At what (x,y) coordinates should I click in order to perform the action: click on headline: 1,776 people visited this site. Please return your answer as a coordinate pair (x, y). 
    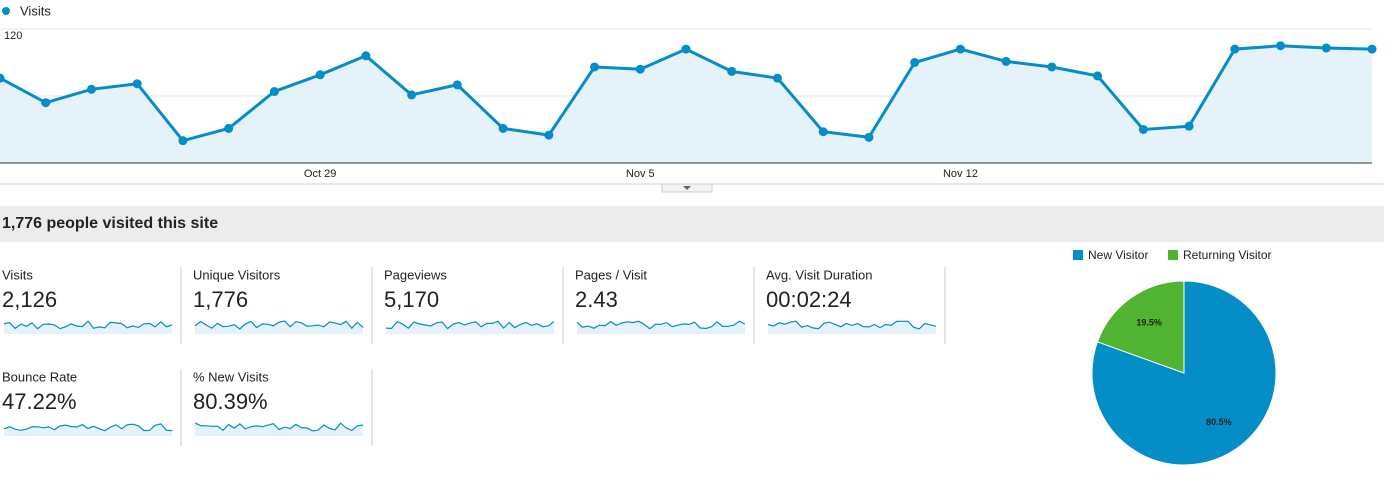
    Looking at the image, I should click on (110, 223).